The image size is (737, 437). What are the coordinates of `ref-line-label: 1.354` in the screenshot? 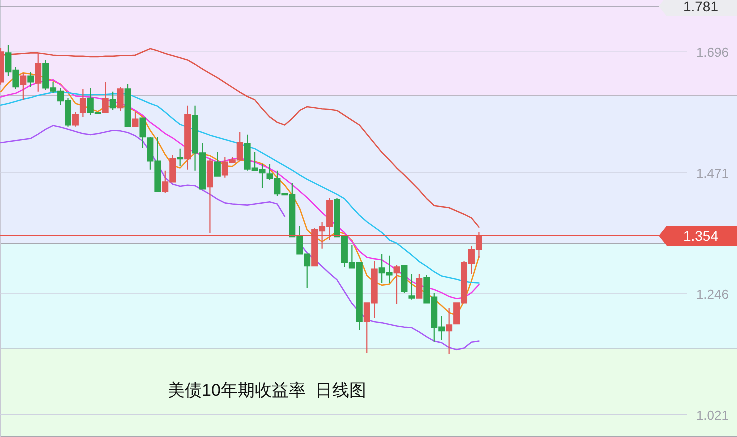 It's located at (701, 236).